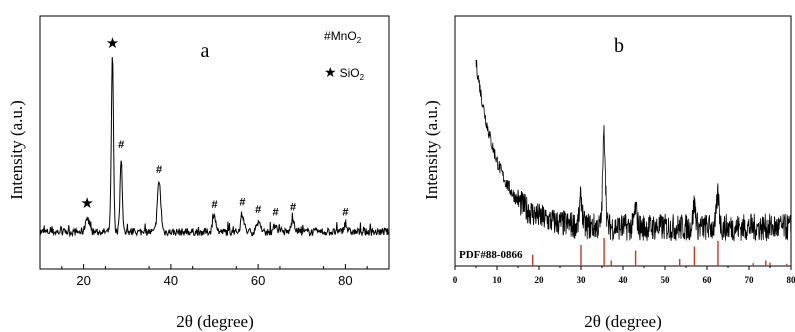 This screenshot has width=795, height=332. What do you see at coordinates (205, 51) in the screenshot?
I see `panel-a-label: a` at bounding box center [205, 51].